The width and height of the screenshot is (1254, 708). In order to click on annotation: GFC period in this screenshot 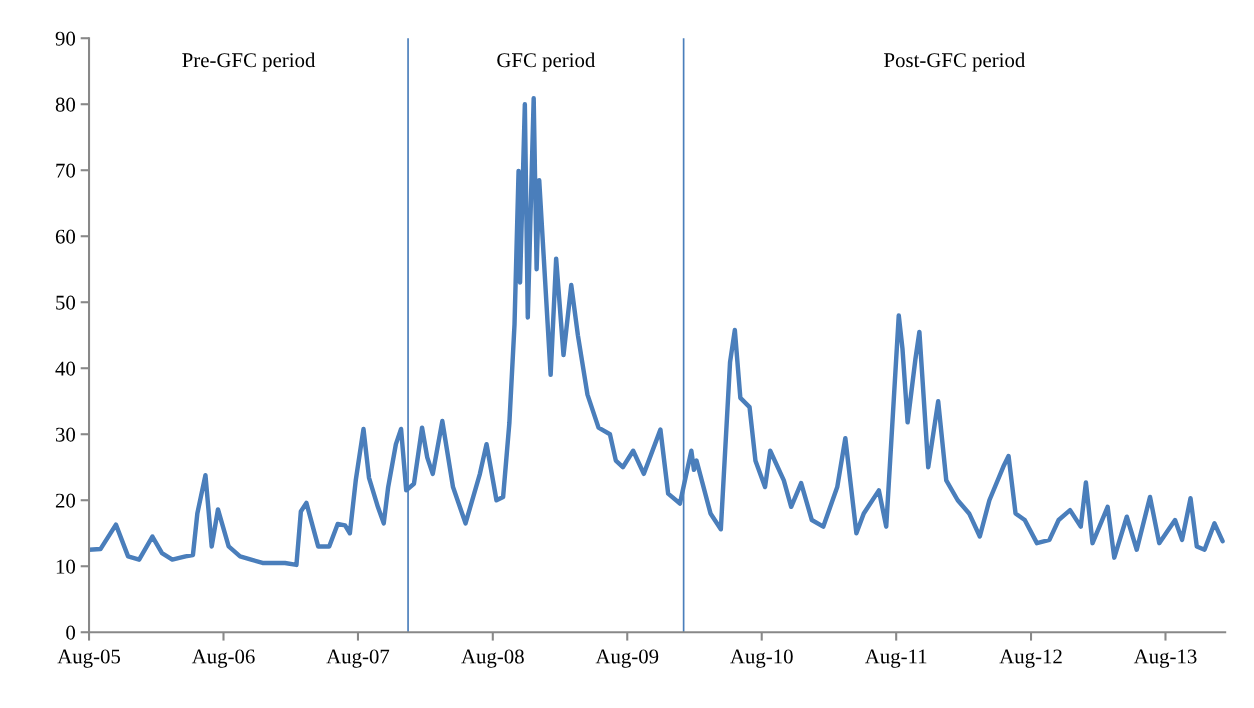, I will do `click(546, 62)`.